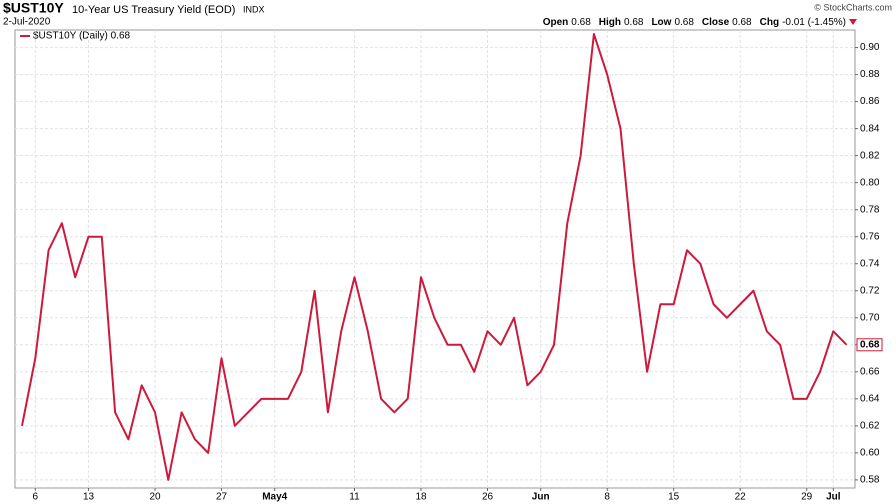 Image resolution: width=896 pixels, height=504 pixels. What do you see at coordinates (716, 22) in the screenshot?
I see `quote-label: Close` at bounding box center [716, 22].